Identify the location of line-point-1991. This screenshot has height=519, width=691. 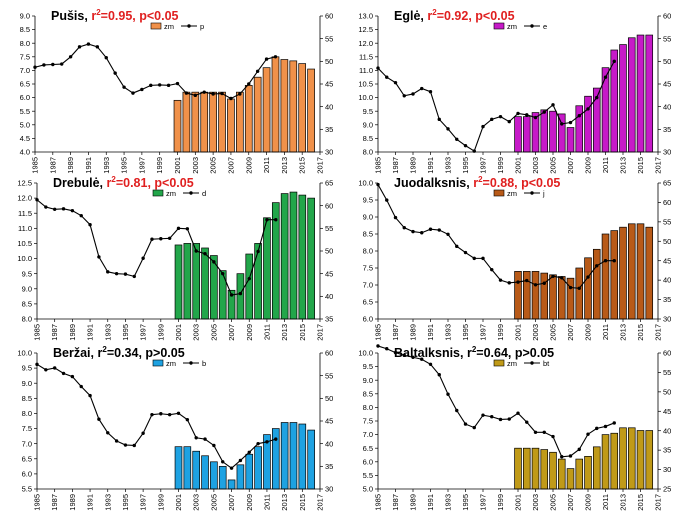
(430, 229).